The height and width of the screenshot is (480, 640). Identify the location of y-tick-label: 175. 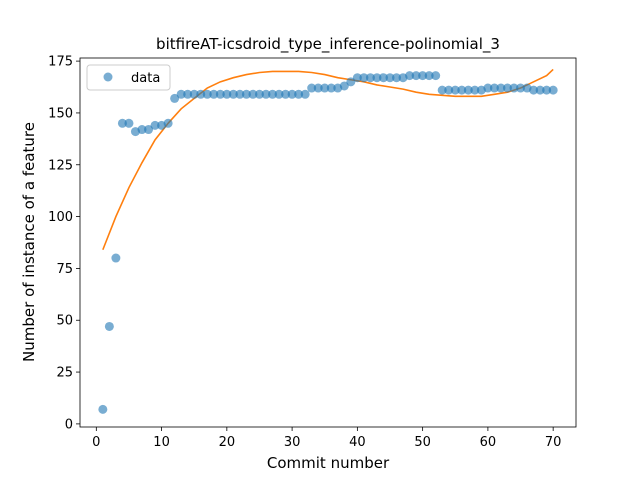
(60, 62).